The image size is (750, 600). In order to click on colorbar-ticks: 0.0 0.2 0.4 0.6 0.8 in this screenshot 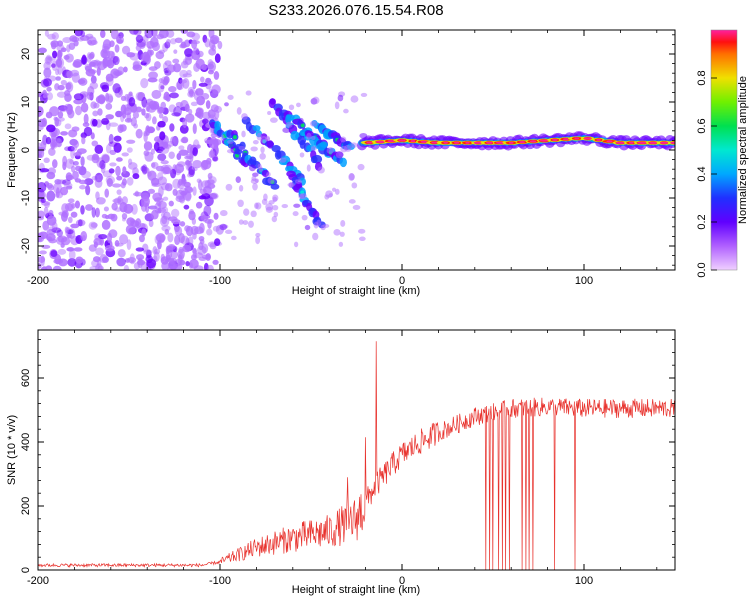, I will do `click(706, 174)`.